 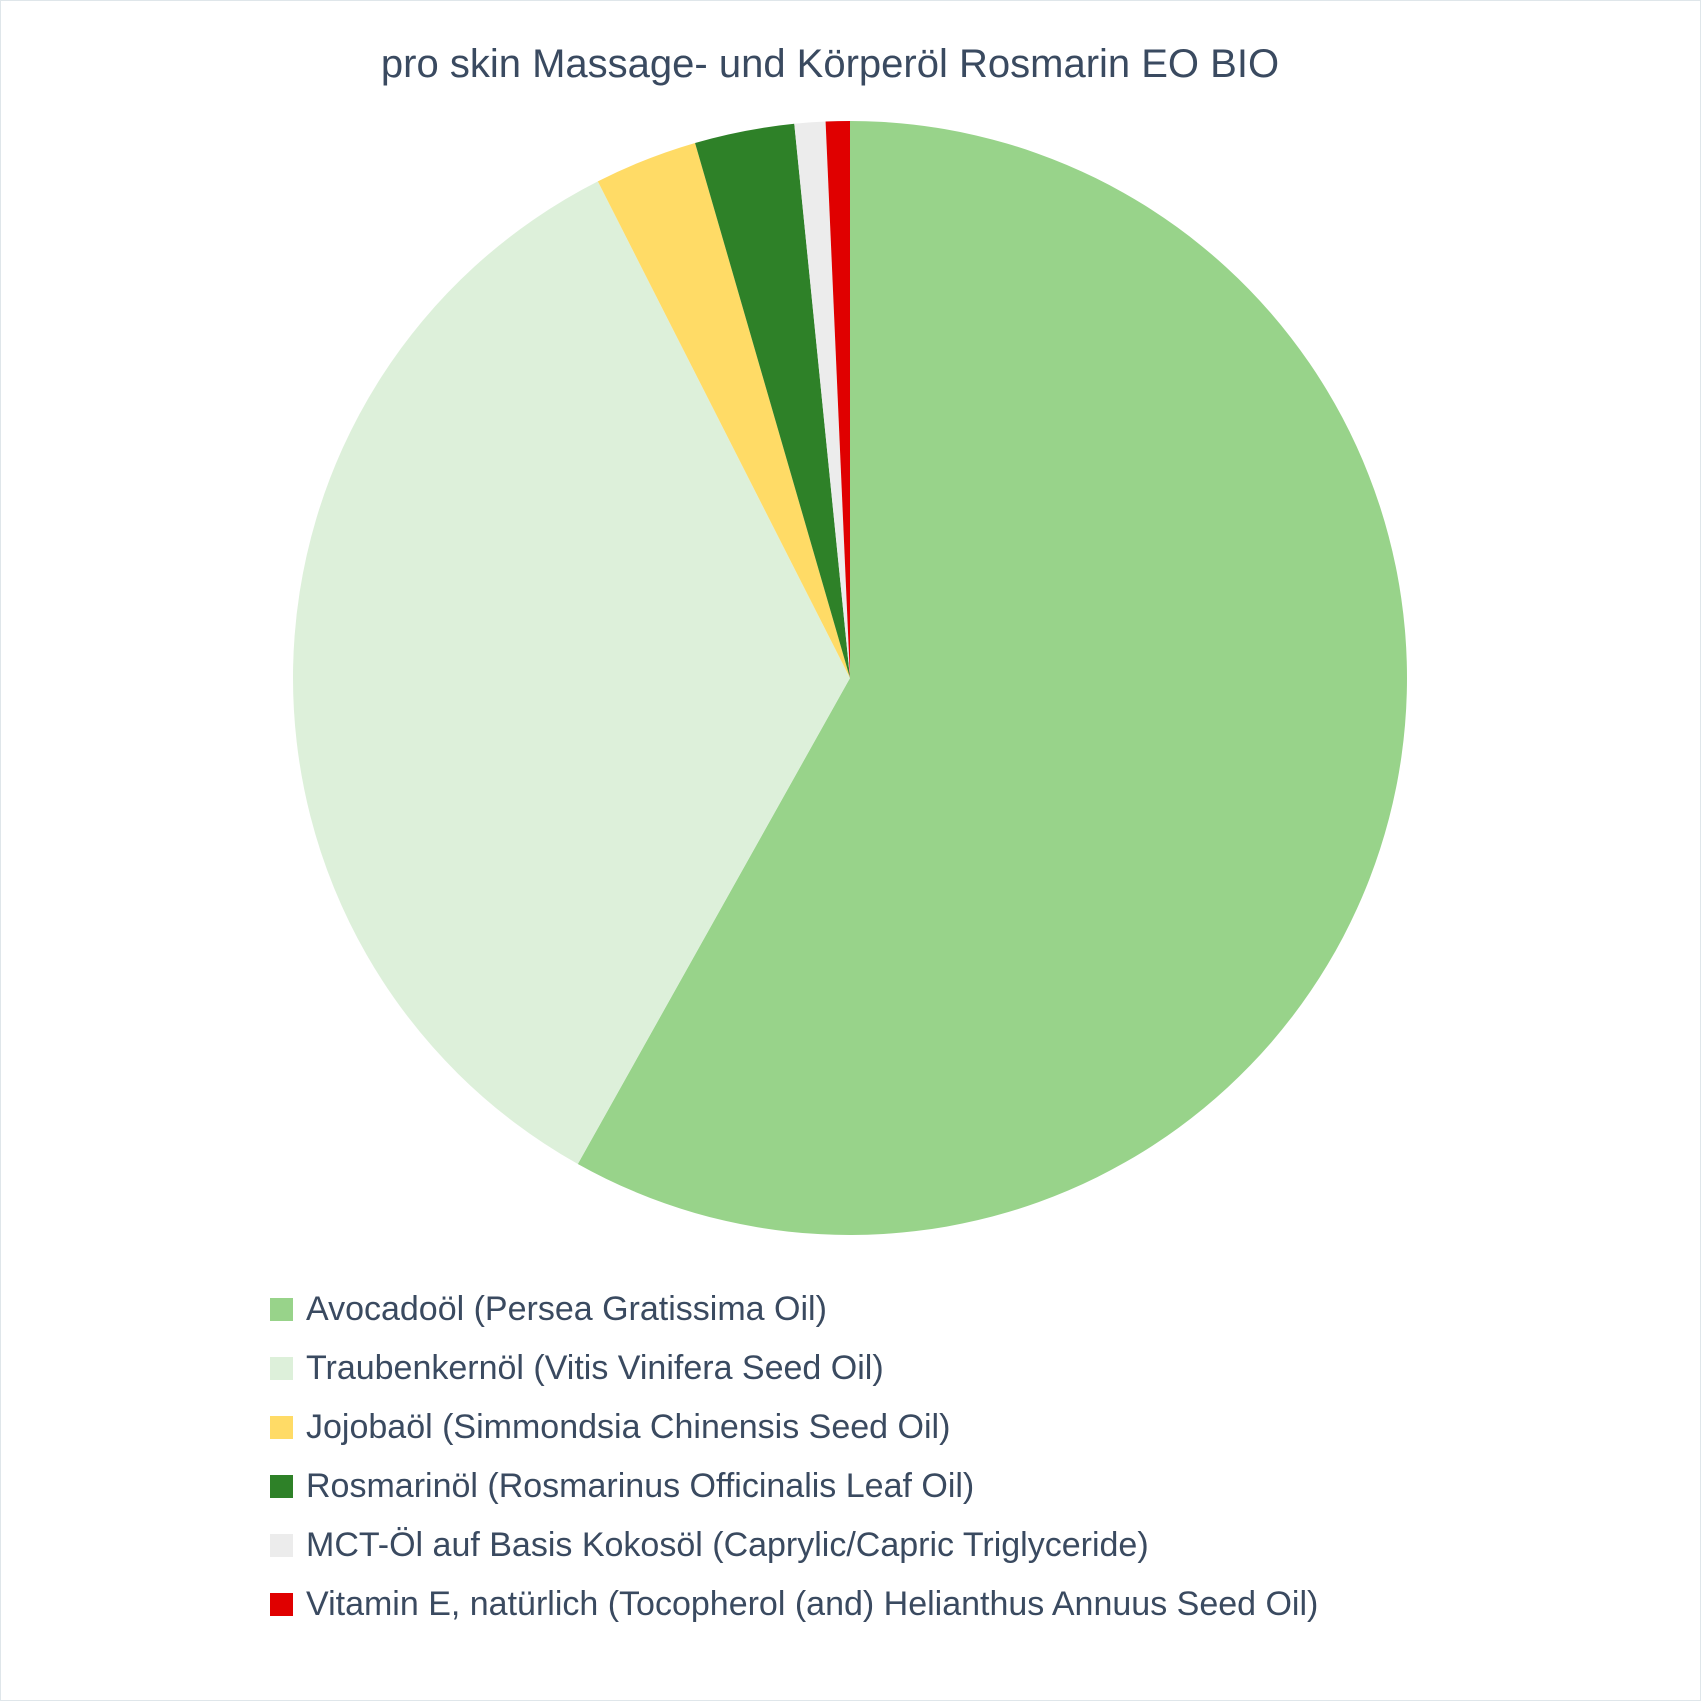 I want to click on legend-item: Jojobaöl (Simmondsia Chinensis Seed Oil), so click(x=920, y=1427).